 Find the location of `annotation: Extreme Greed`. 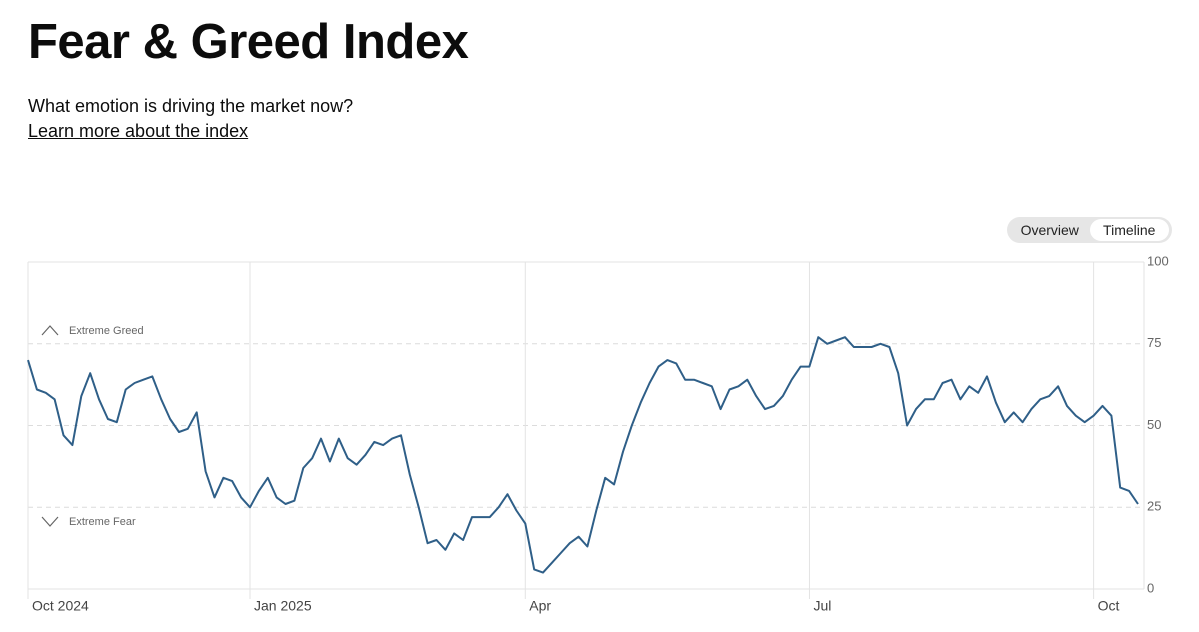

annotation: Extreme Greed is located at coordinates (106, 331).